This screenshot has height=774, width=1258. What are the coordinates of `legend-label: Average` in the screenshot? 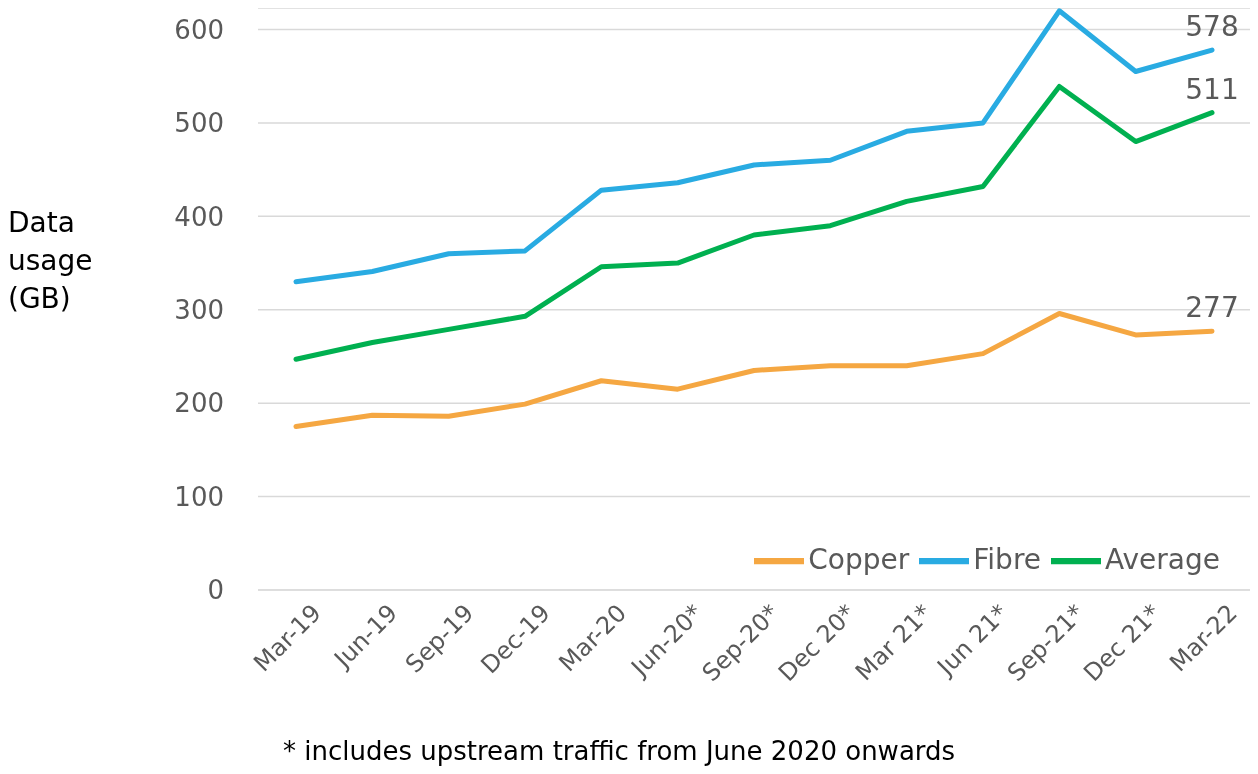 It's located at (1162, 559).